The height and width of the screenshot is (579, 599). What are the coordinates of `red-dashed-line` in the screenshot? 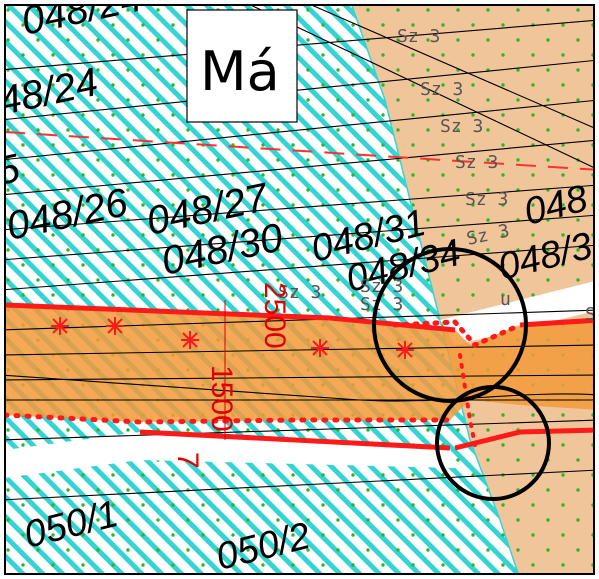 It's located at (299, 151).